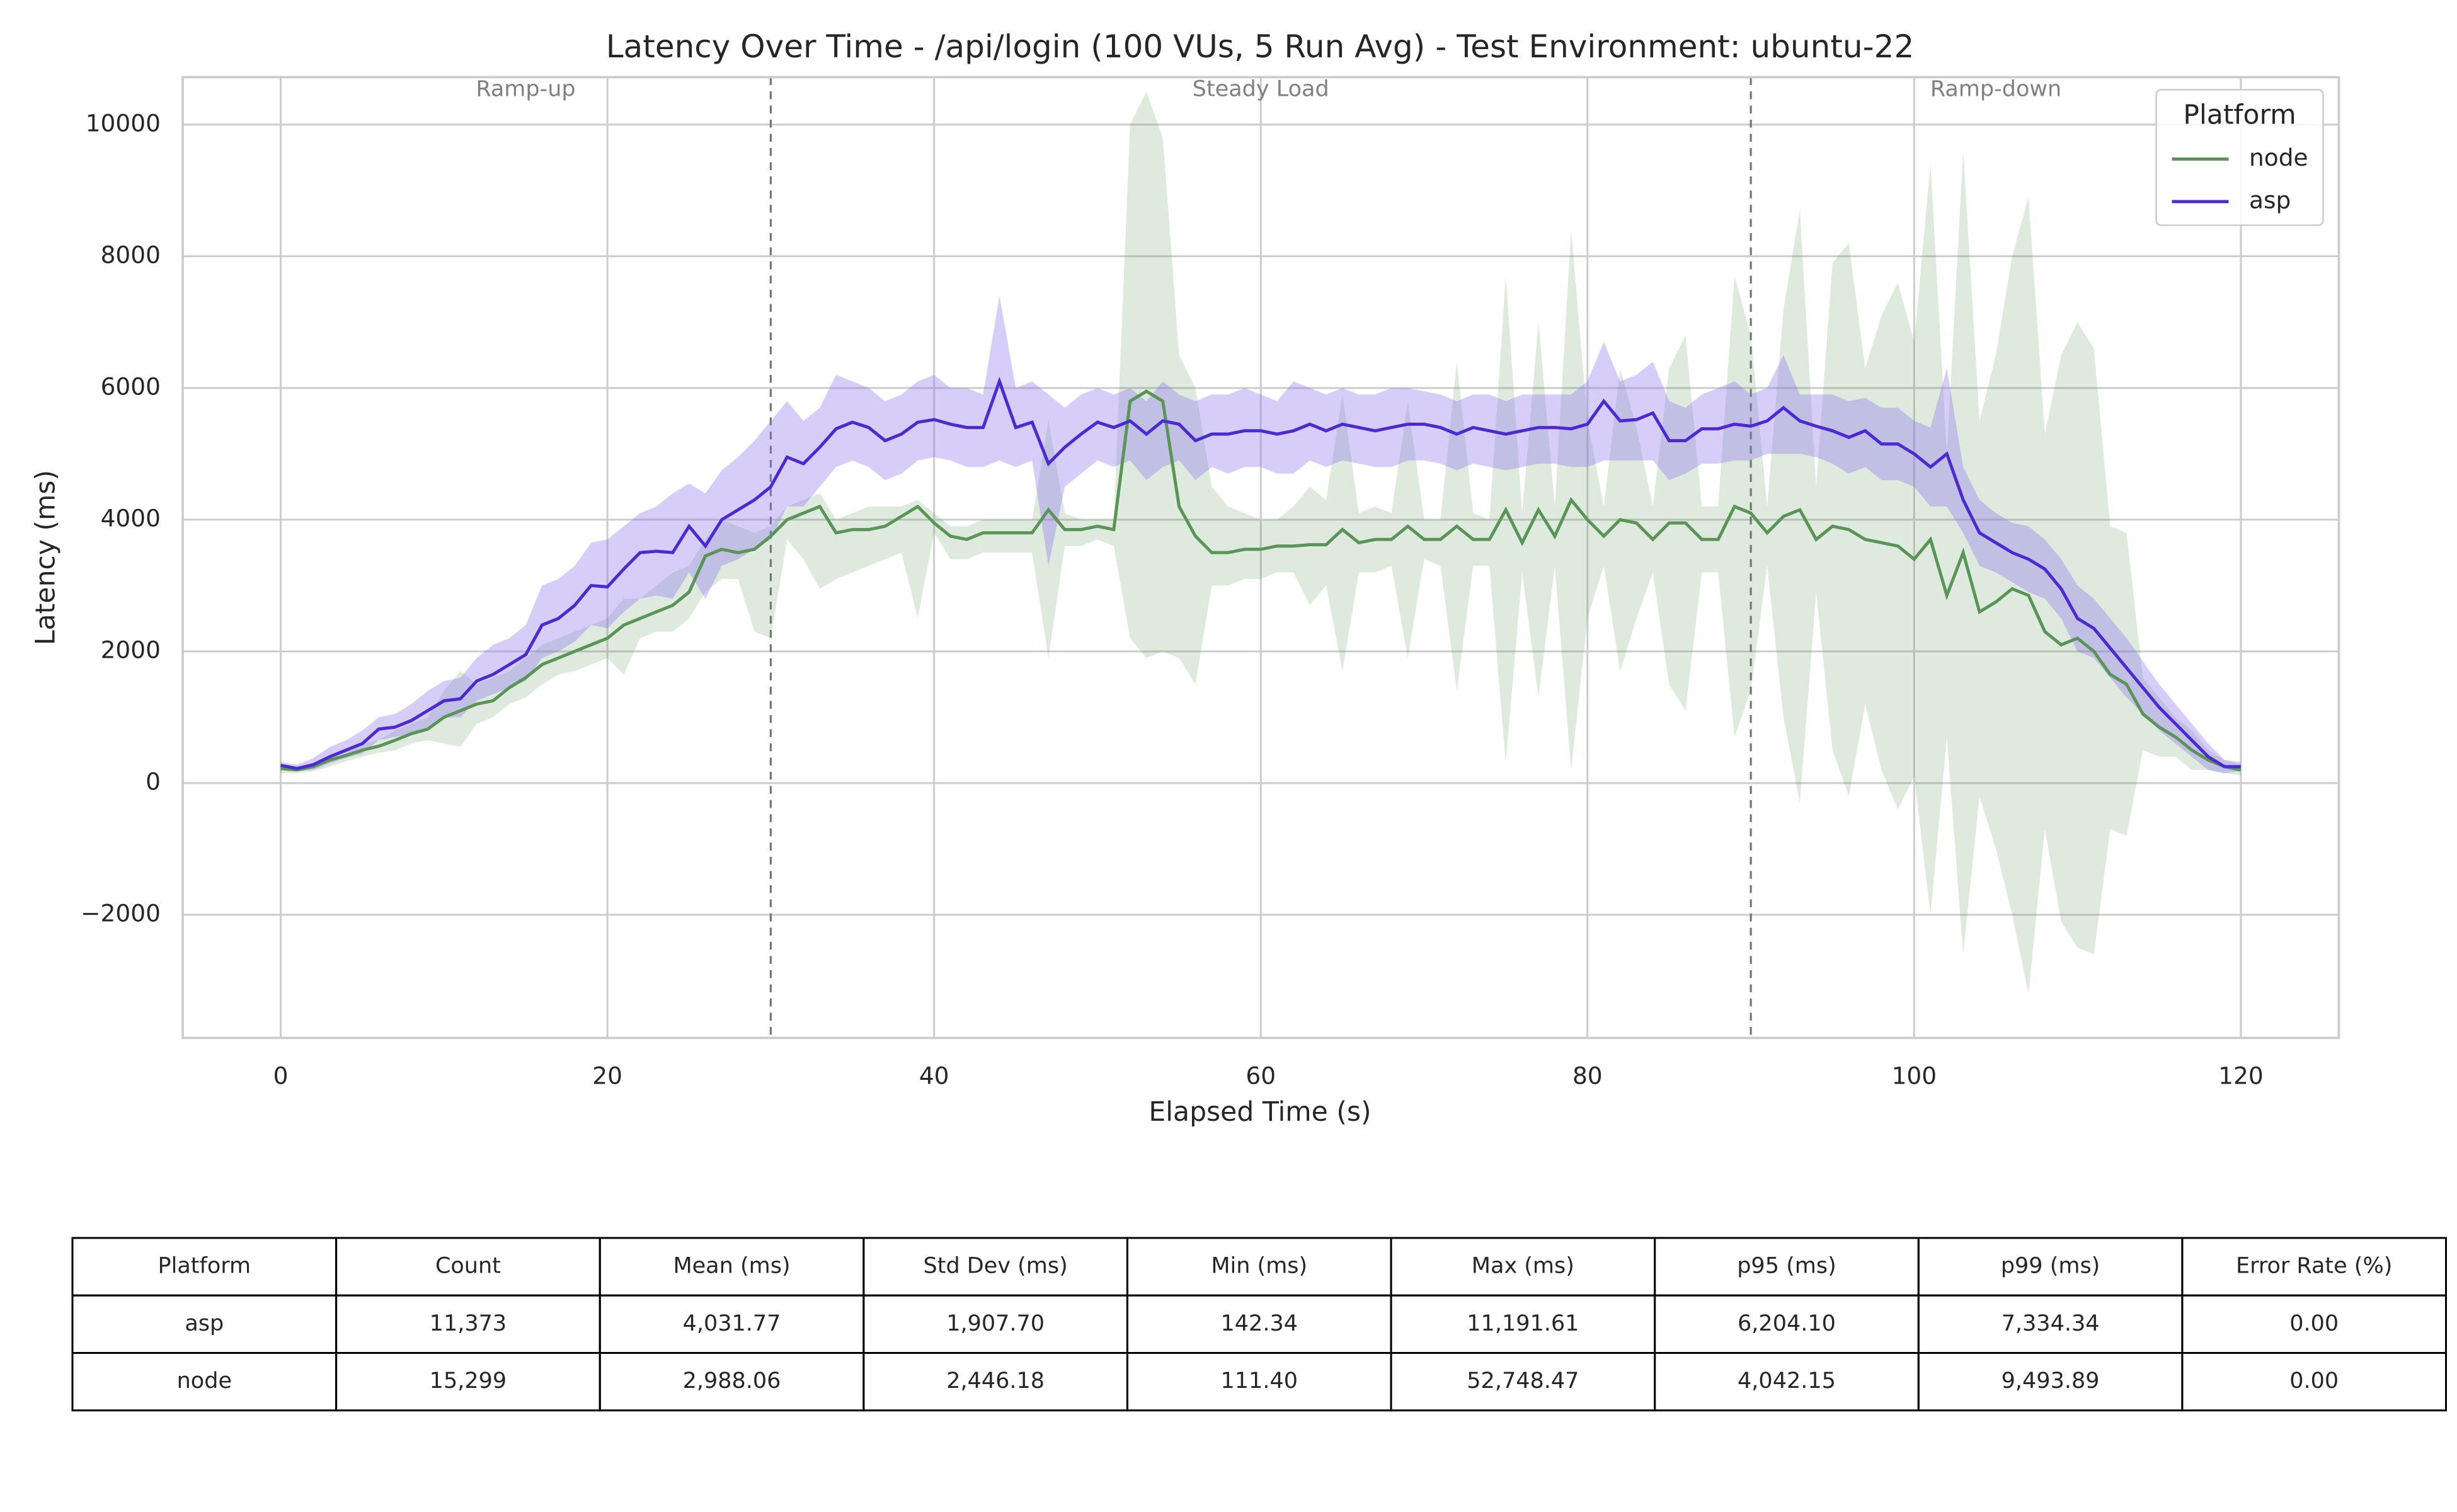 Image resolution: width=2457 pixels, height=1512 pixels. I want to click on table-header: Mean (ms), so click(731, 1266).